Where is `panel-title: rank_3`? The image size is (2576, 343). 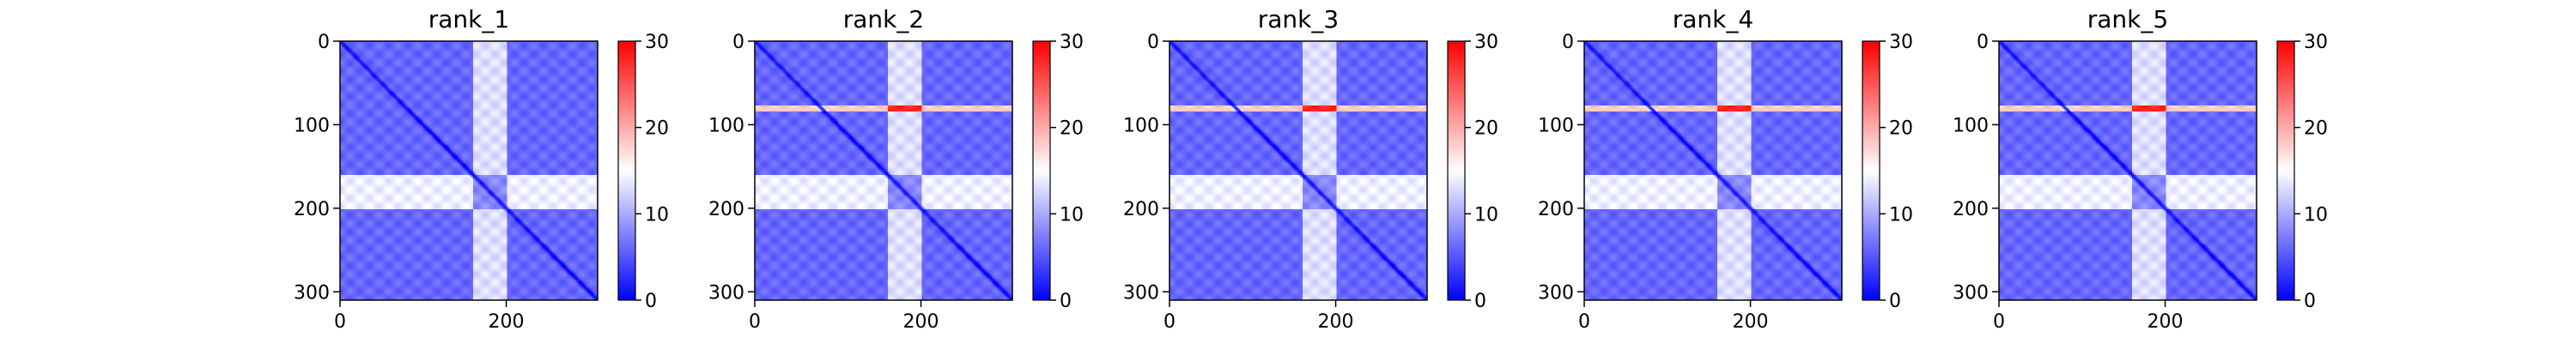 panel-title: rank_3 is located at coordinates (1298, 19).